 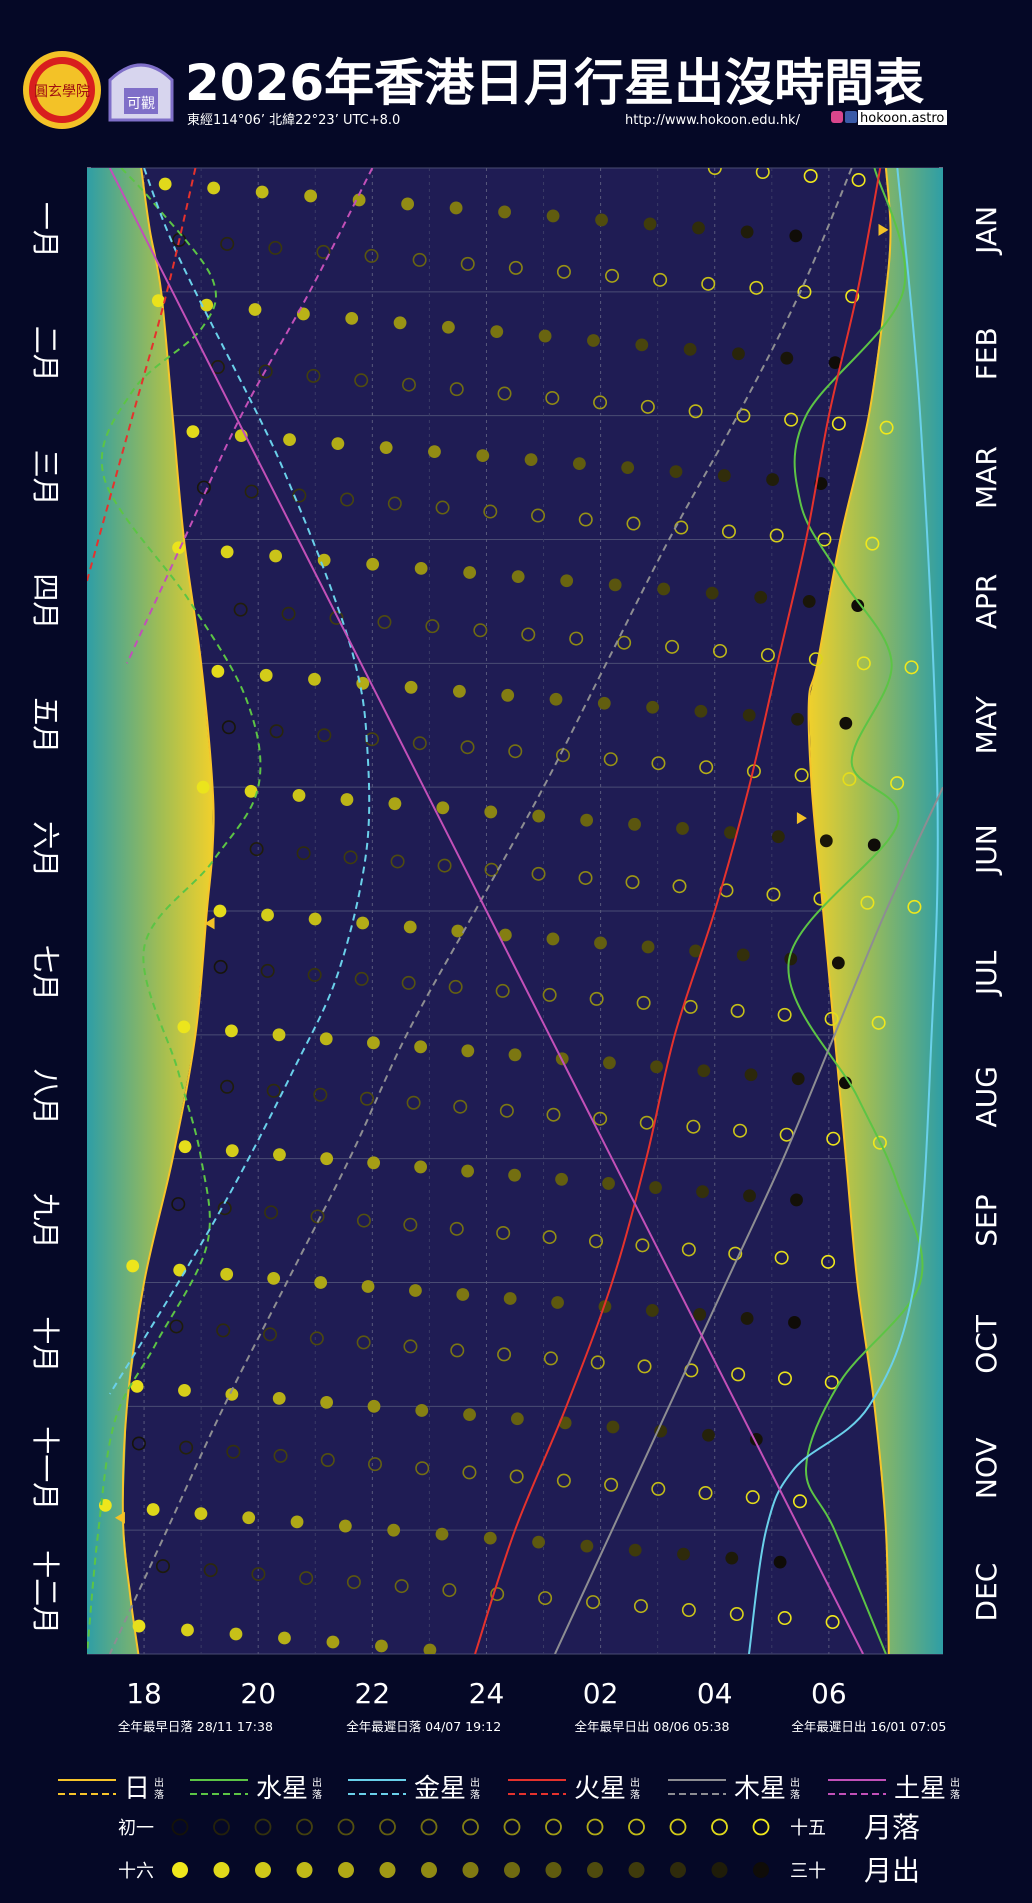 I want to click on venus-rise-curve, so click(x=843, y=911).